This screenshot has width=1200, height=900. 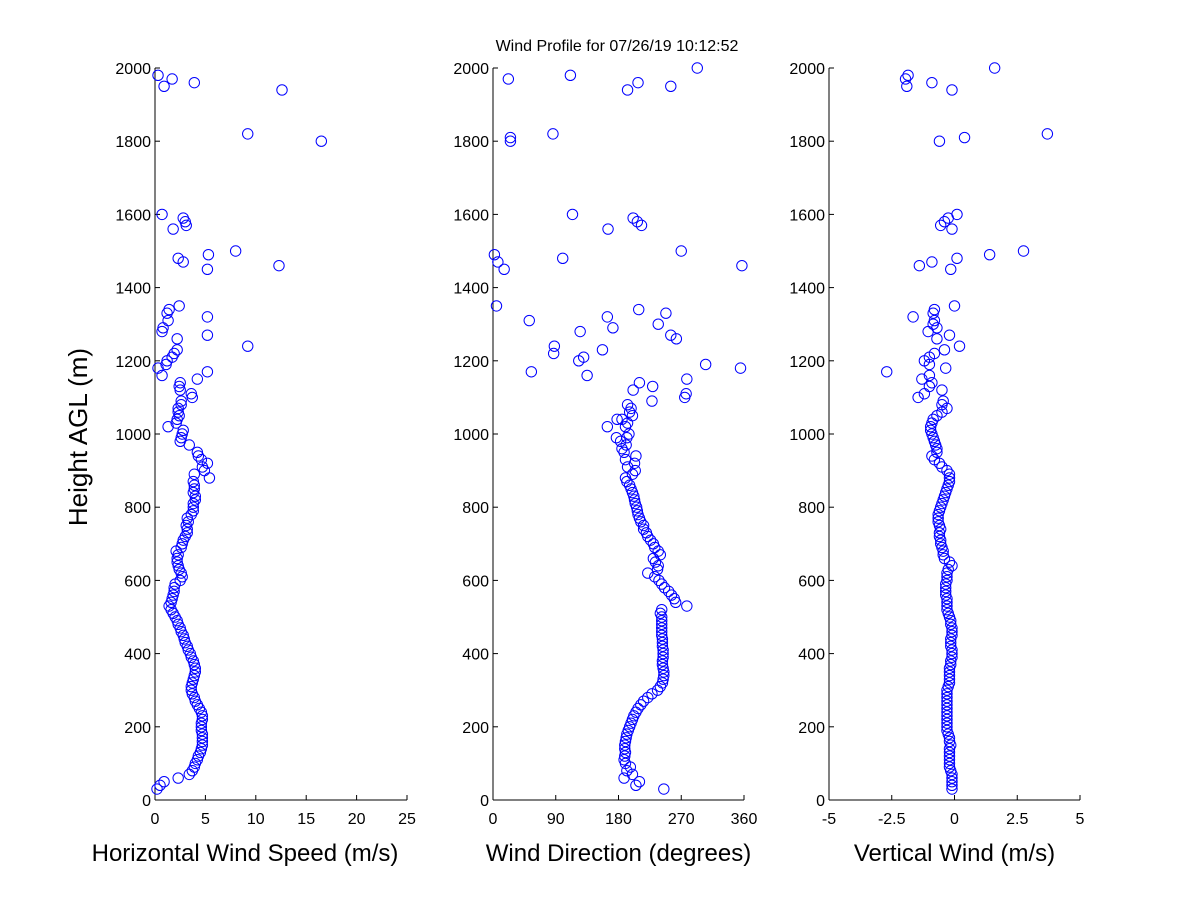 What do you see at coordinates (811, 581) in the screenshot?
I see `y-tick-label: 600` at bounding box center [811, 581].